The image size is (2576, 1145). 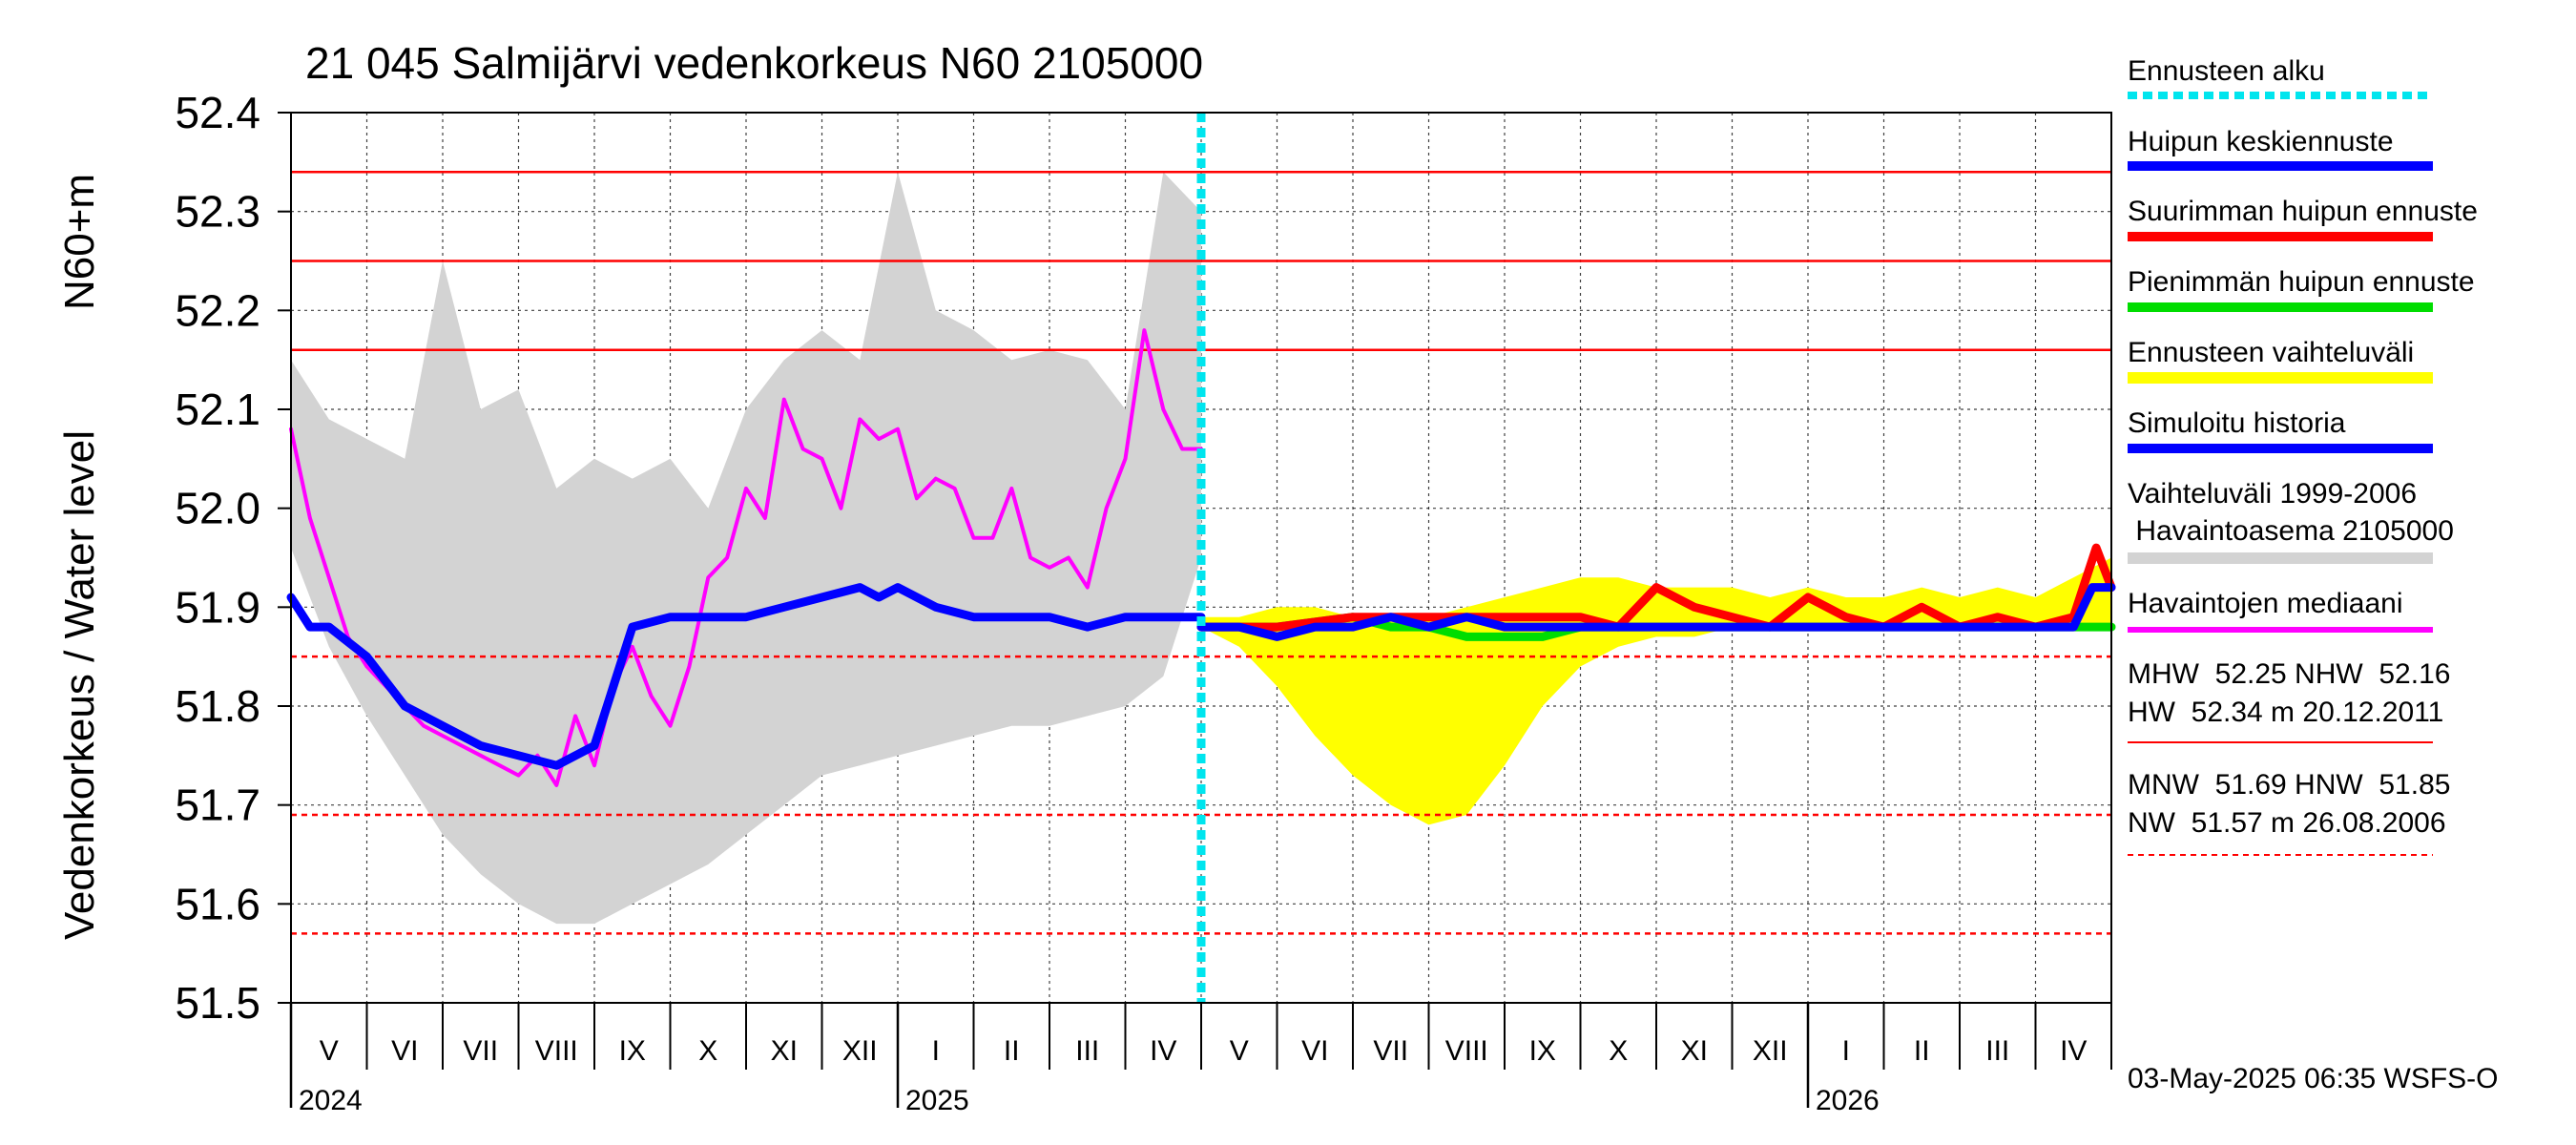 I want to click on series-simuloitu-historia, so click(x=746, y=676).